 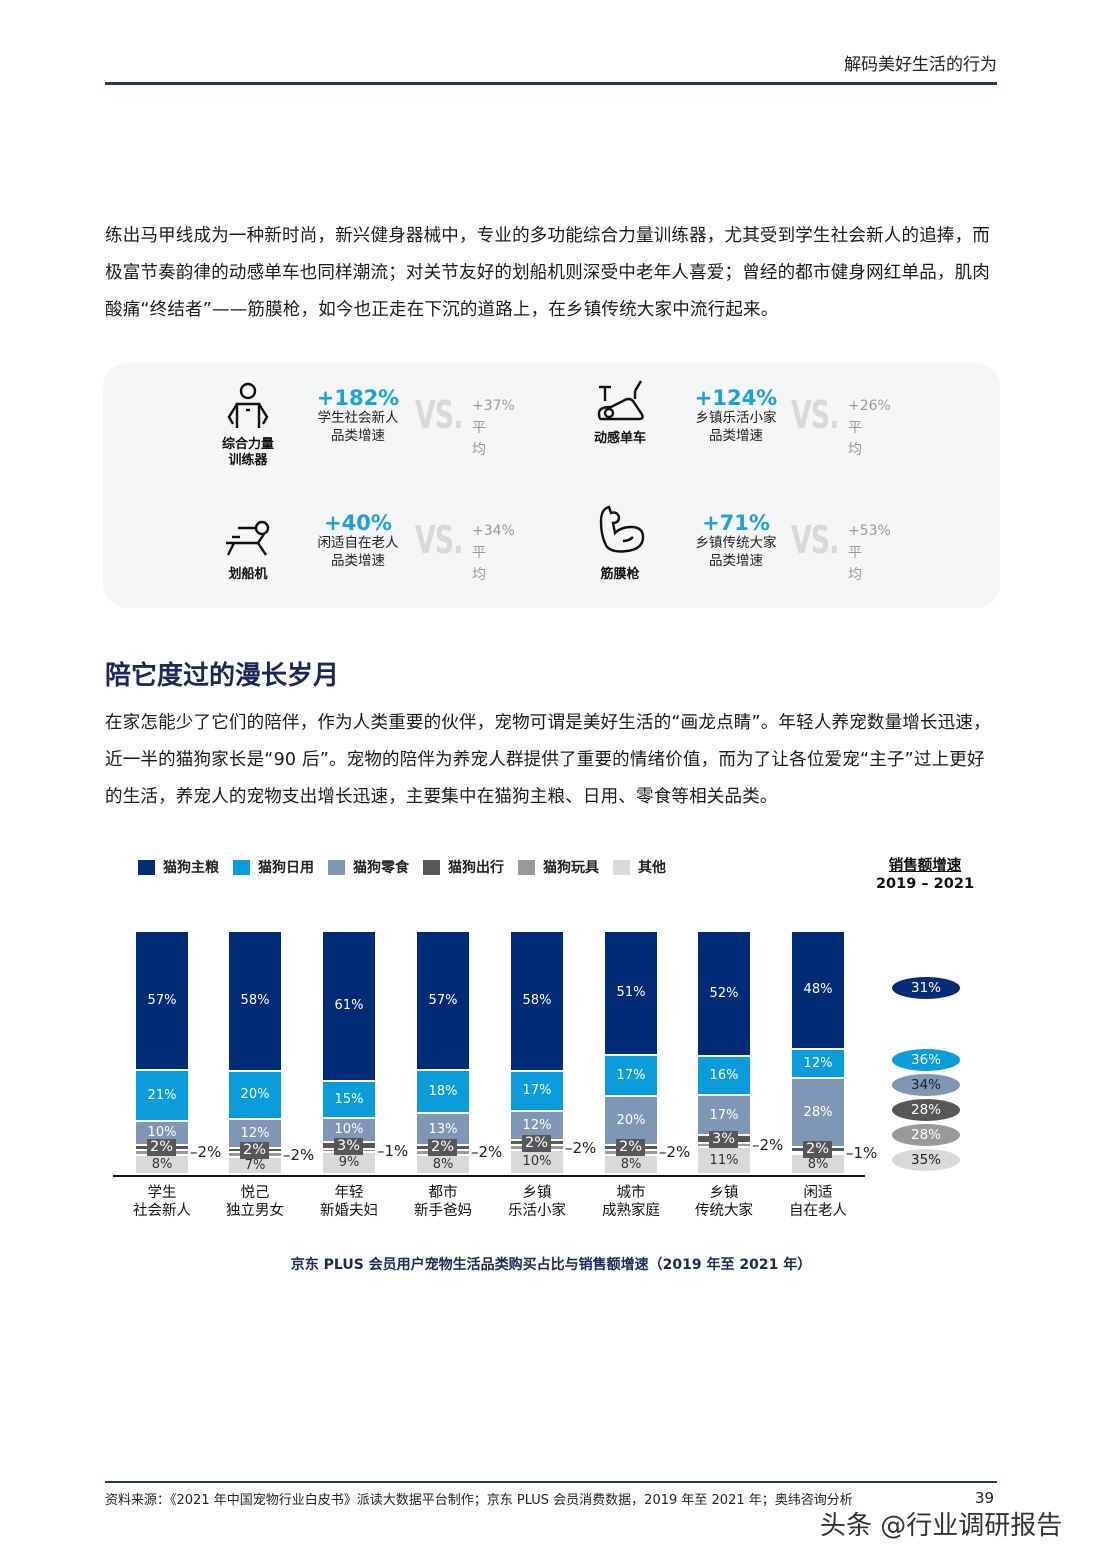 What do you see at coordinates (620, 574) in the screenshot?
I see `stat-name: 筋膜枪` at bounding box center [620, 574].